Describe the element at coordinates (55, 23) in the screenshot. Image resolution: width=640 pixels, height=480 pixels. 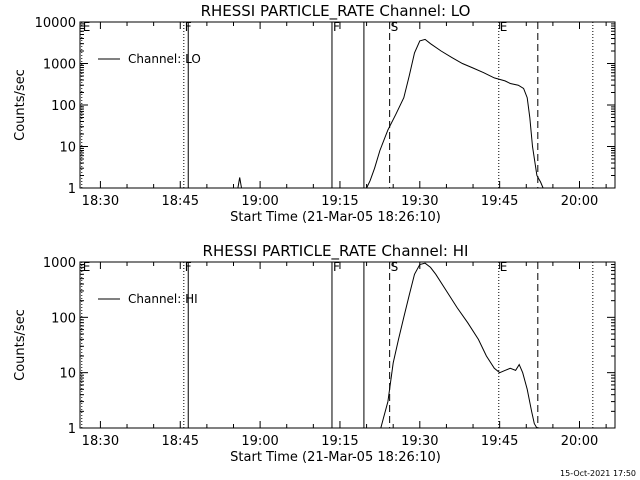
I see `y-tick-label: 10000` at that location.